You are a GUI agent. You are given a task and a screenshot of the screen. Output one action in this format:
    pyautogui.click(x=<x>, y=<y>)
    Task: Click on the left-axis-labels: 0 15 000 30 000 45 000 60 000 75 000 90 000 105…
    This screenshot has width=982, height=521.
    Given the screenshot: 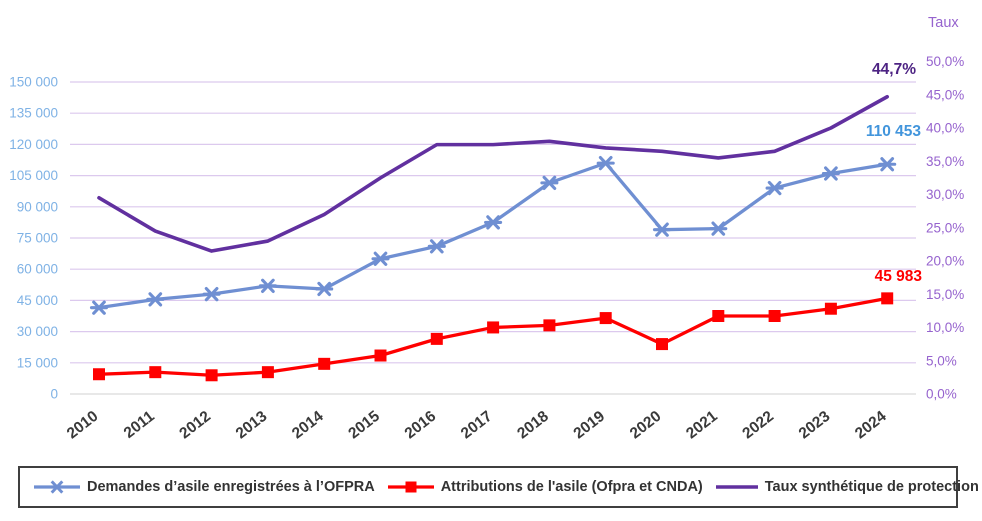 What is the action you would take?
    pyautogui.click(x=33, y=238)
    